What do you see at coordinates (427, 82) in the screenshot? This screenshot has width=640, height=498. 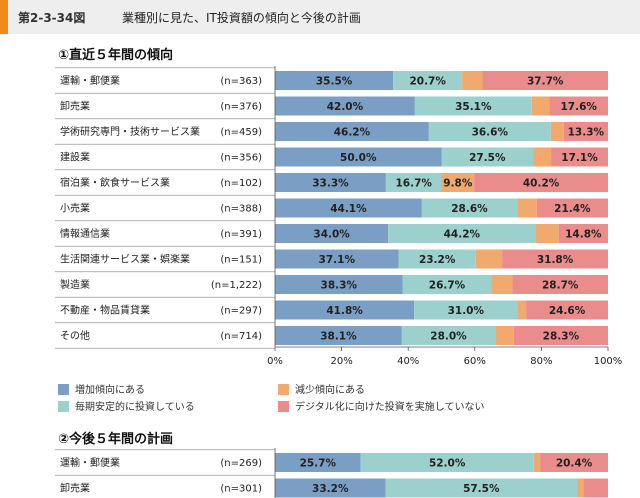 I see `data-label: 20.7%` at bounding box center [427, 82].